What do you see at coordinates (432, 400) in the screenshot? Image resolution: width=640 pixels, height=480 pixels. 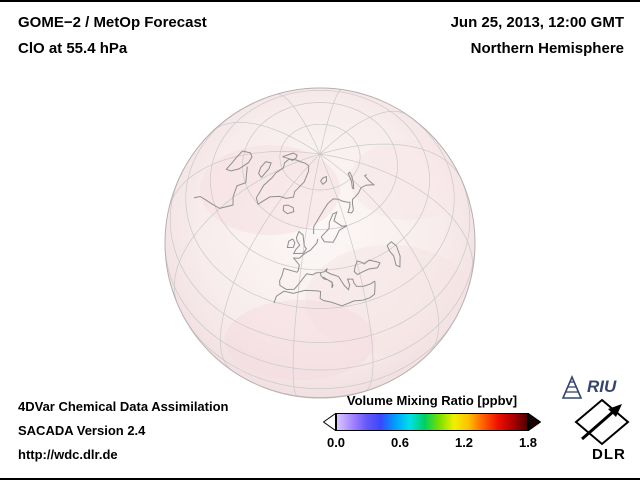 I see `colorbar-title: Volume Mixing Ratio [ppbv]` at bounding box center [432, 400].